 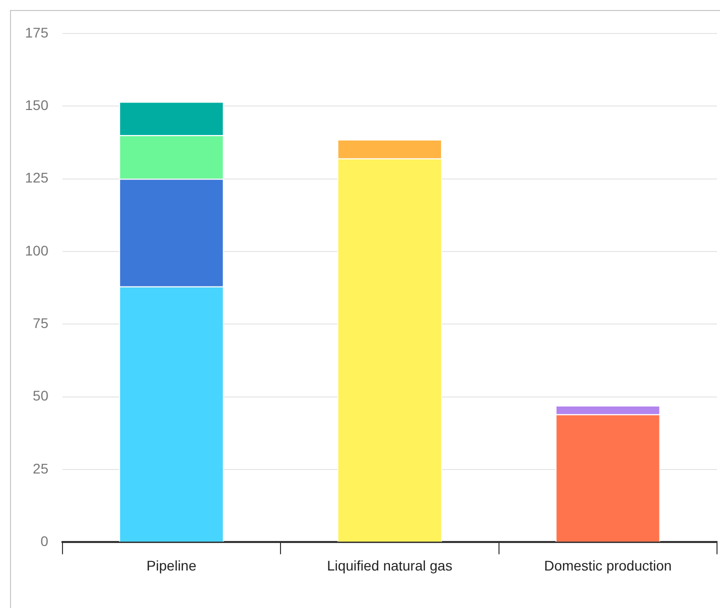 What do you see at coordinates (40, 323) in the screenshot?
I see `y-tick-label: 75` at bounding box center [40, 323].